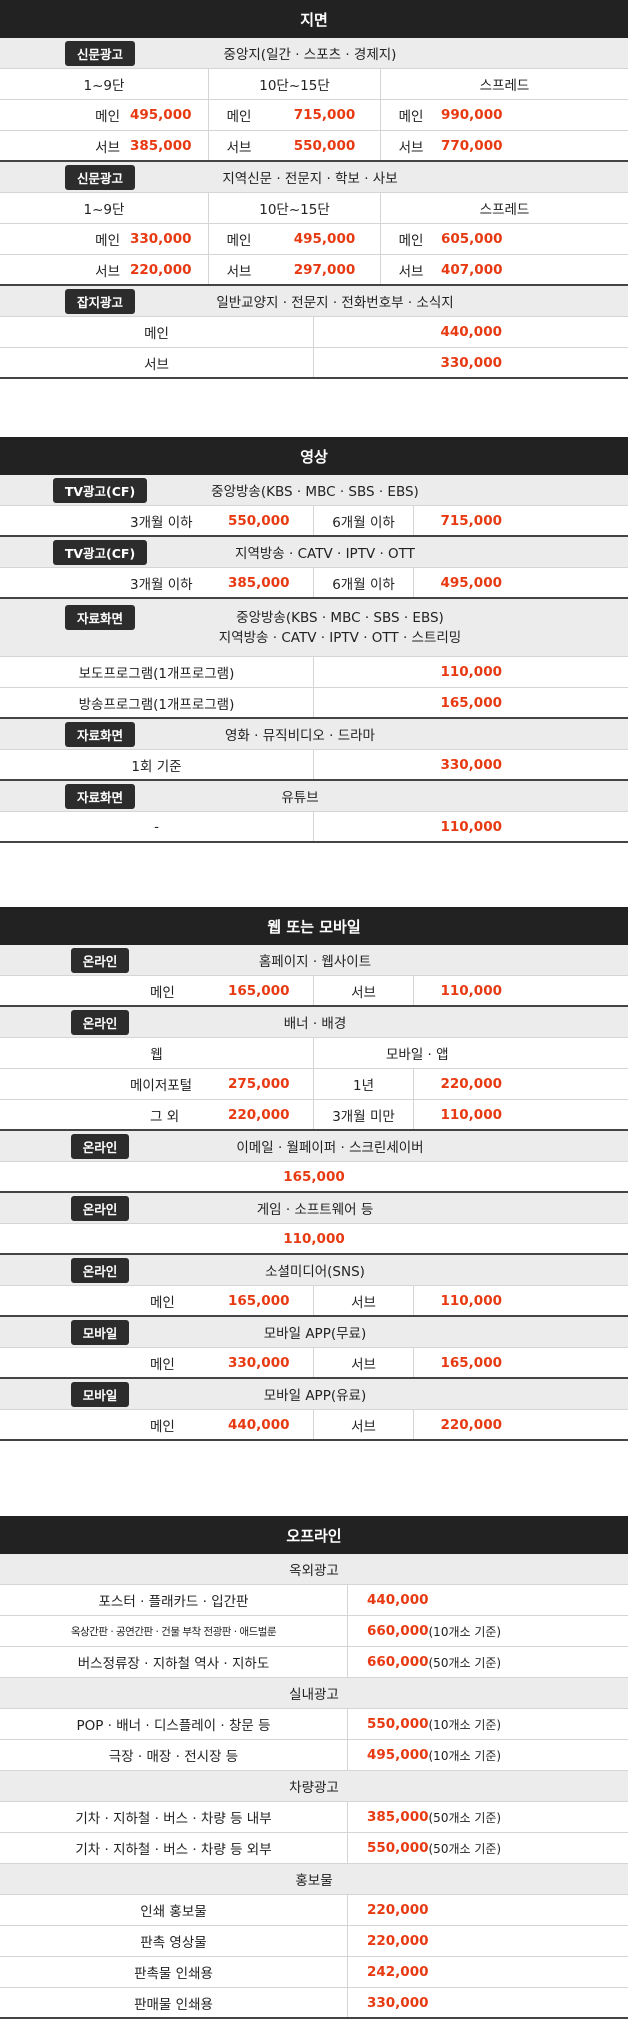 Image resolution: width=628 pixels, height=2044 pixels. I want to click on category-label: 게임 · 소프트웨어 등, so click(315, 1210).